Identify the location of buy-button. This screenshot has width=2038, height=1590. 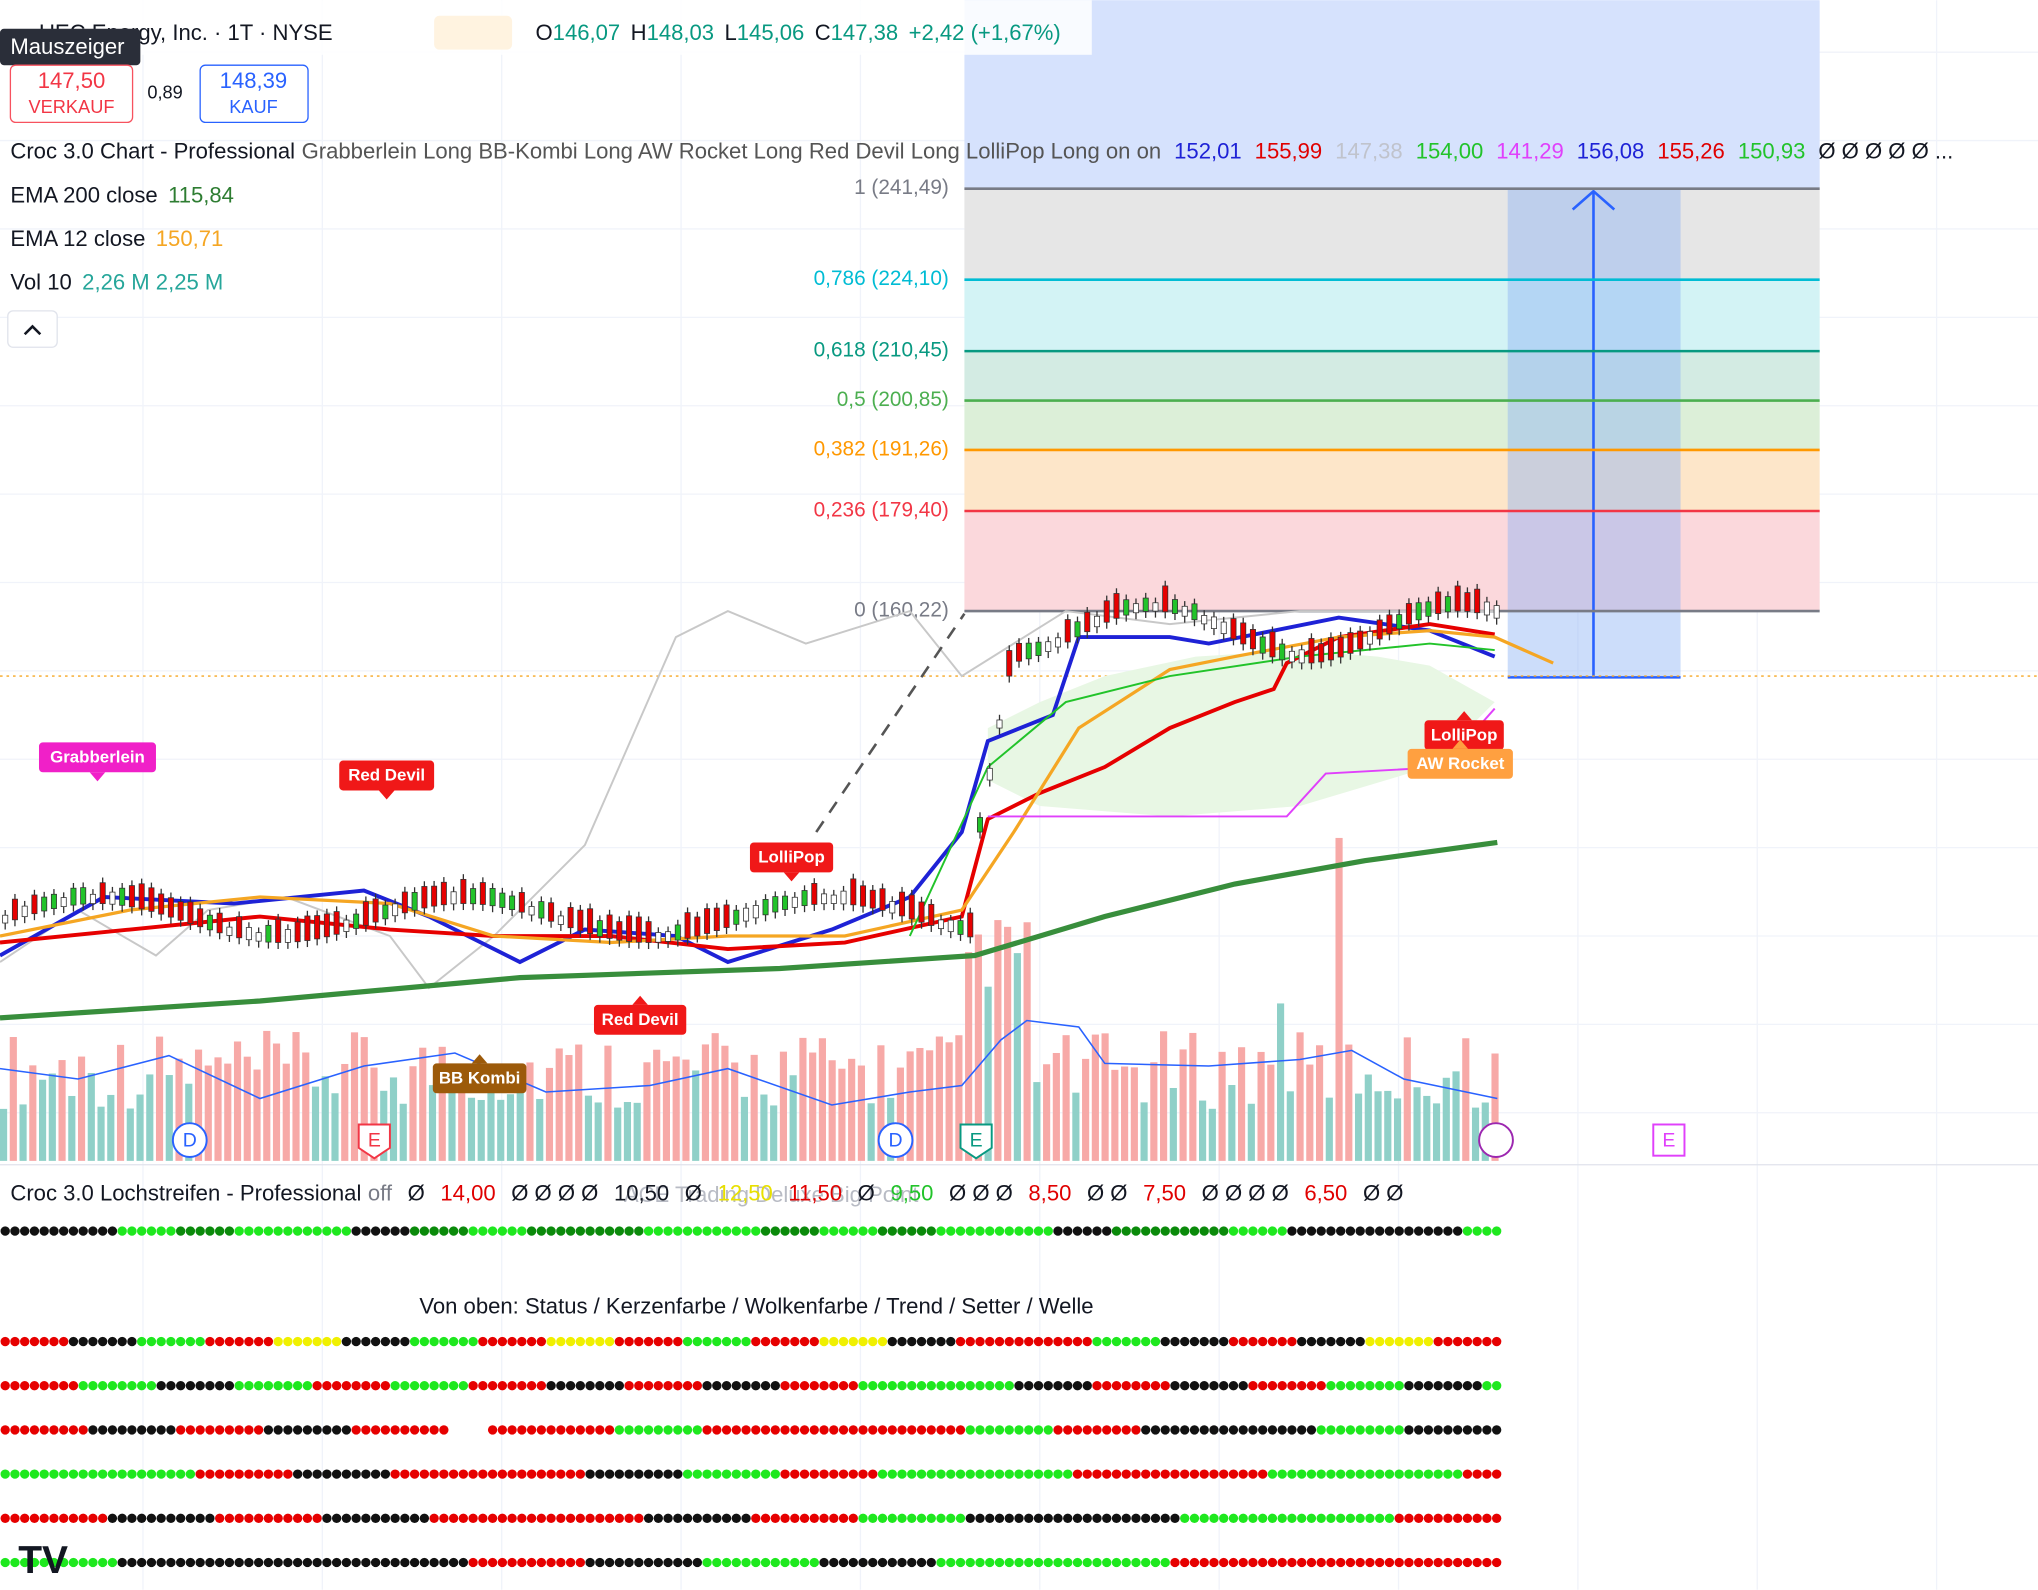
(254, 94).